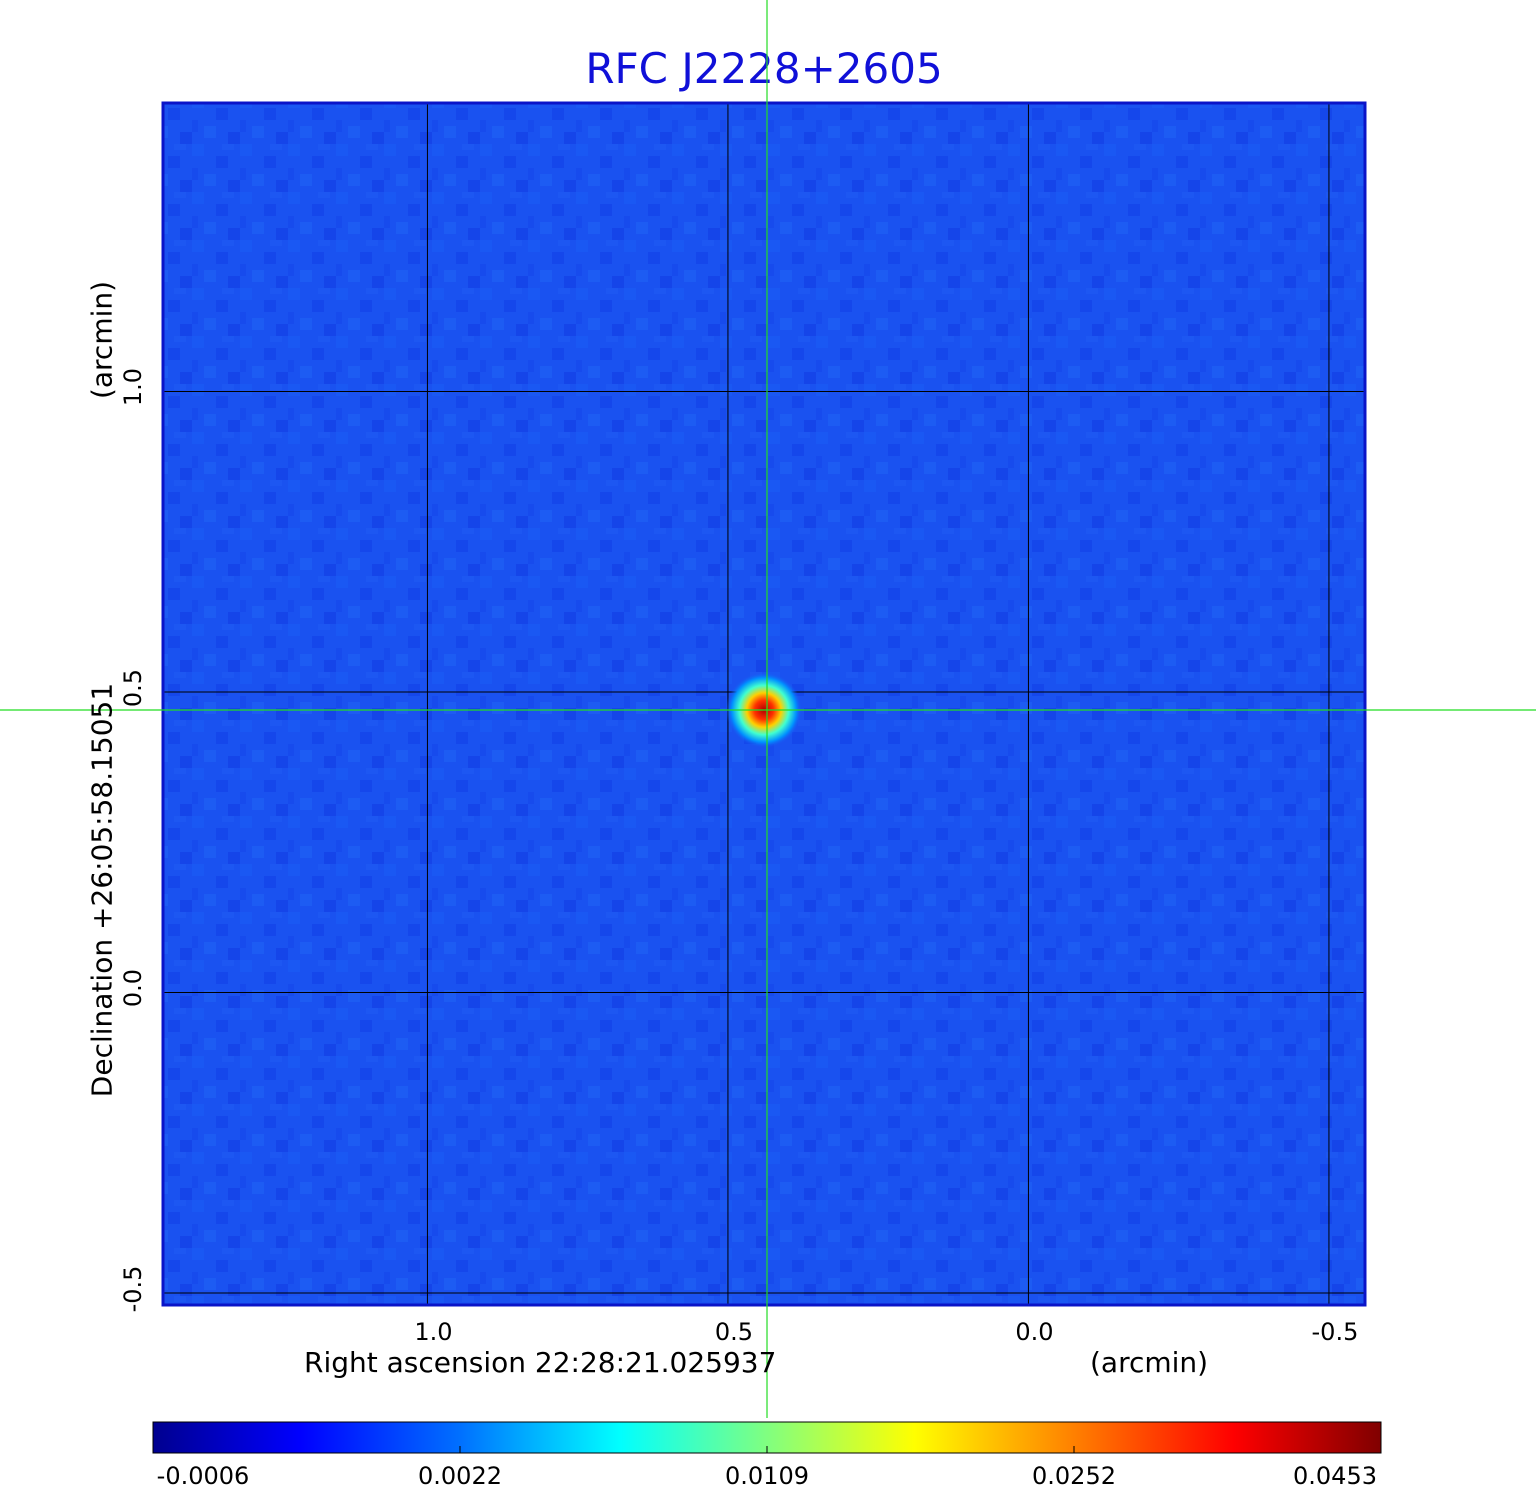 This screenshot has width=1536, height=1511. Describe the element at coordinates (133, 688) in the screenshot. I see `y-tick-label: 0.5` at that location.